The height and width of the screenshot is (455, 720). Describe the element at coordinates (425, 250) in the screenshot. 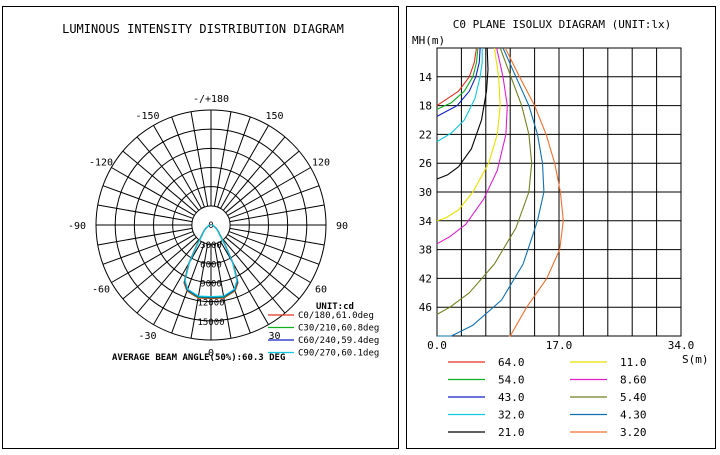

I see `isolux-y-tick: 38` at that location.